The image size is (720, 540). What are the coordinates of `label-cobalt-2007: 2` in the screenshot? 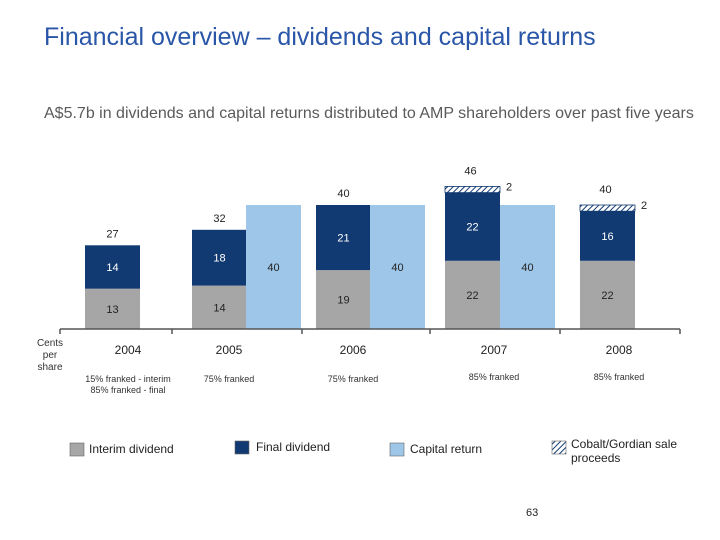 It's located at (509, 187).